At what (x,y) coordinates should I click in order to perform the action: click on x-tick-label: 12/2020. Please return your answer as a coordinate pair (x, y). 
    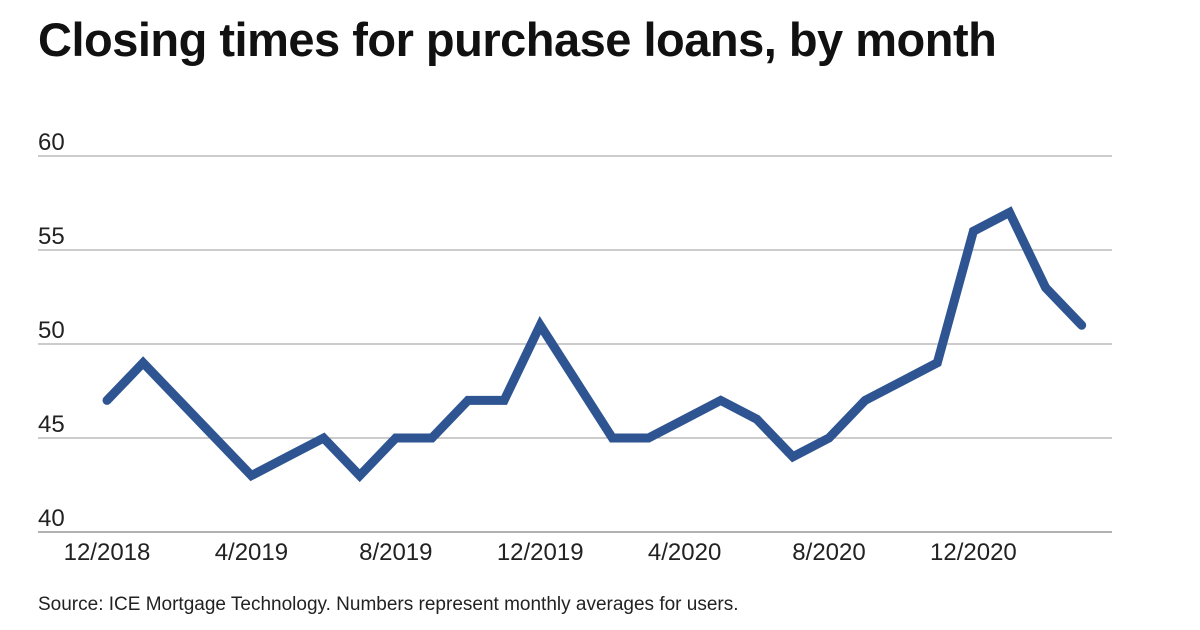
    Looking at the image, I should click on (973, 552).